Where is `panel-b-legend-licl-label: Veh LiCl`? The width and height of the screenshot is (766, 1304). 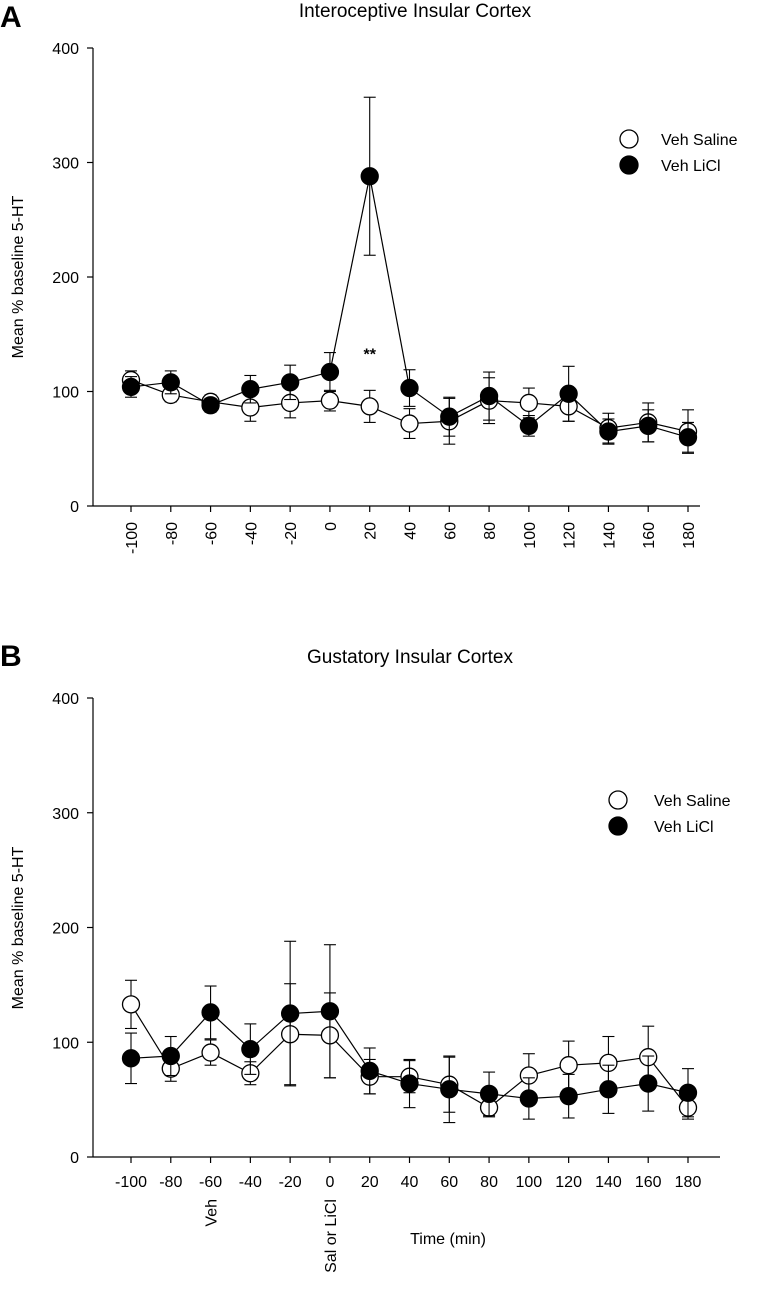
panel-b-legend-licl-label: Veh LiCl is located at coordinates (684, 827).